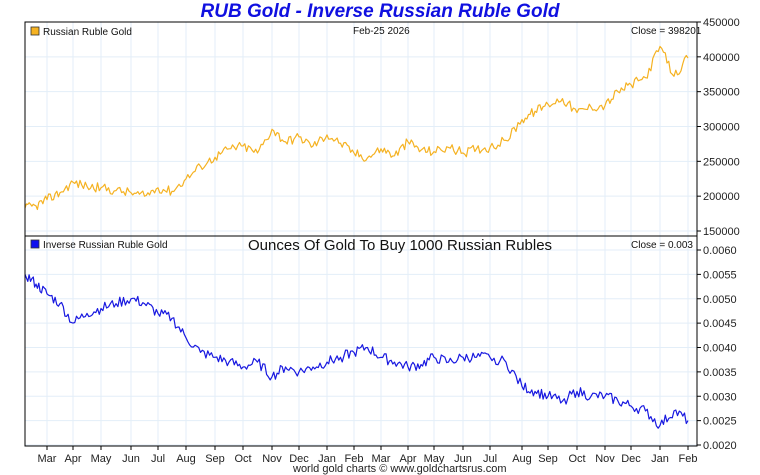  I want to click on y-tick-label: 200000, so click(721, 197).